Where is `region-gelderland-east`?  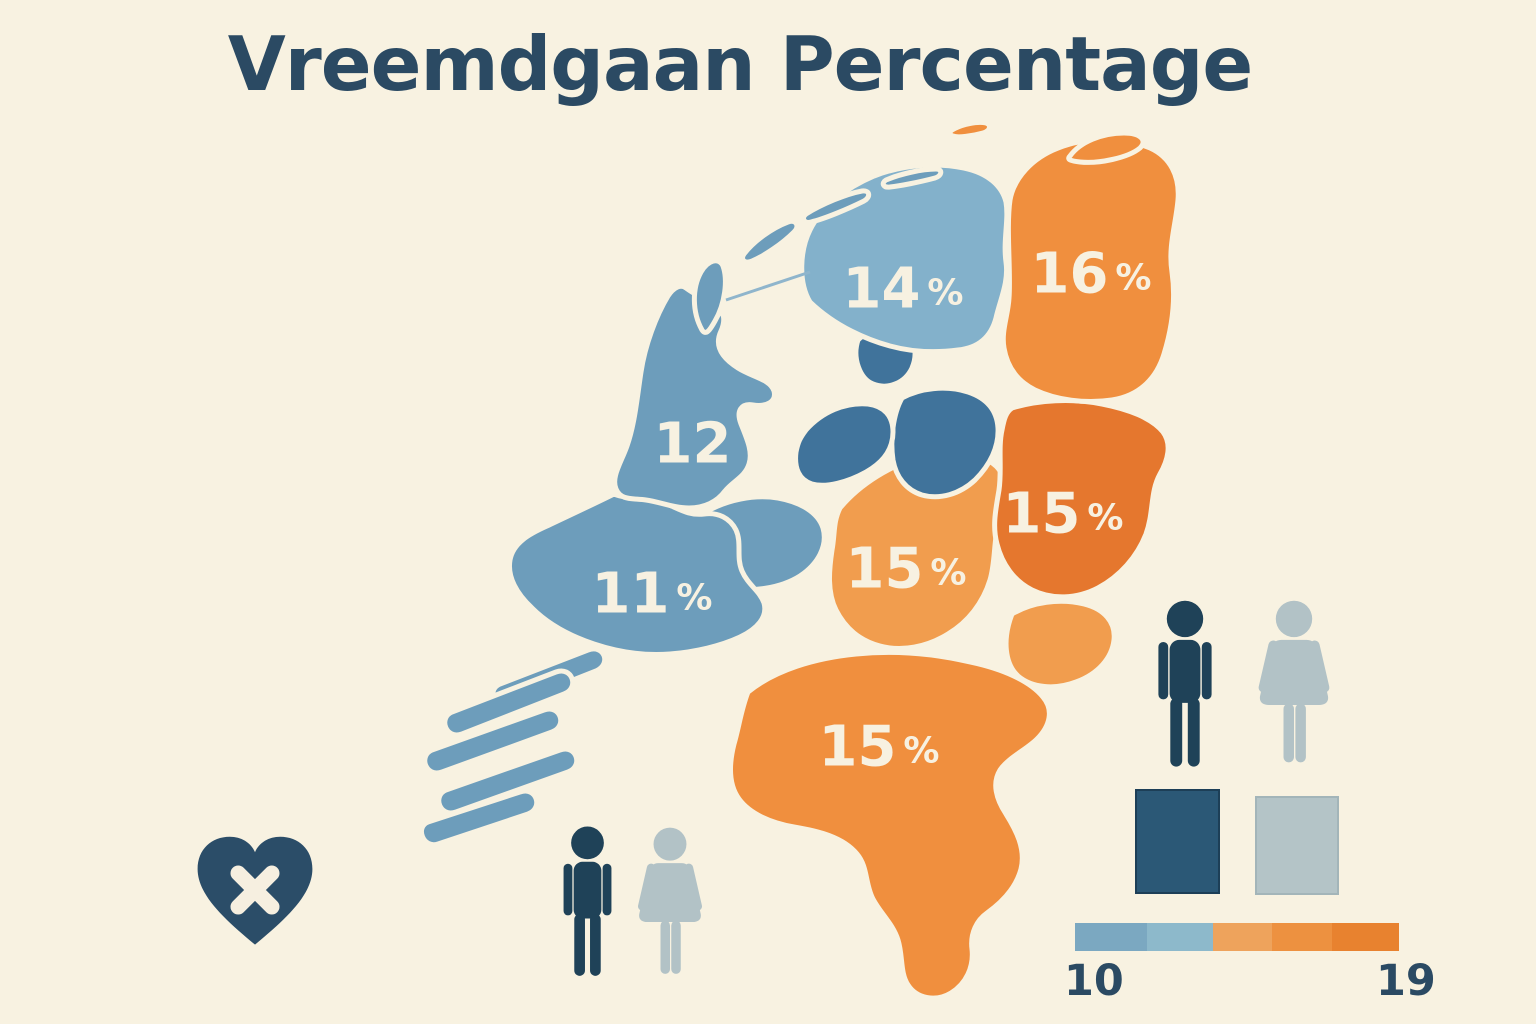 region-gelderland-east is located at coordinates (1060, 644).